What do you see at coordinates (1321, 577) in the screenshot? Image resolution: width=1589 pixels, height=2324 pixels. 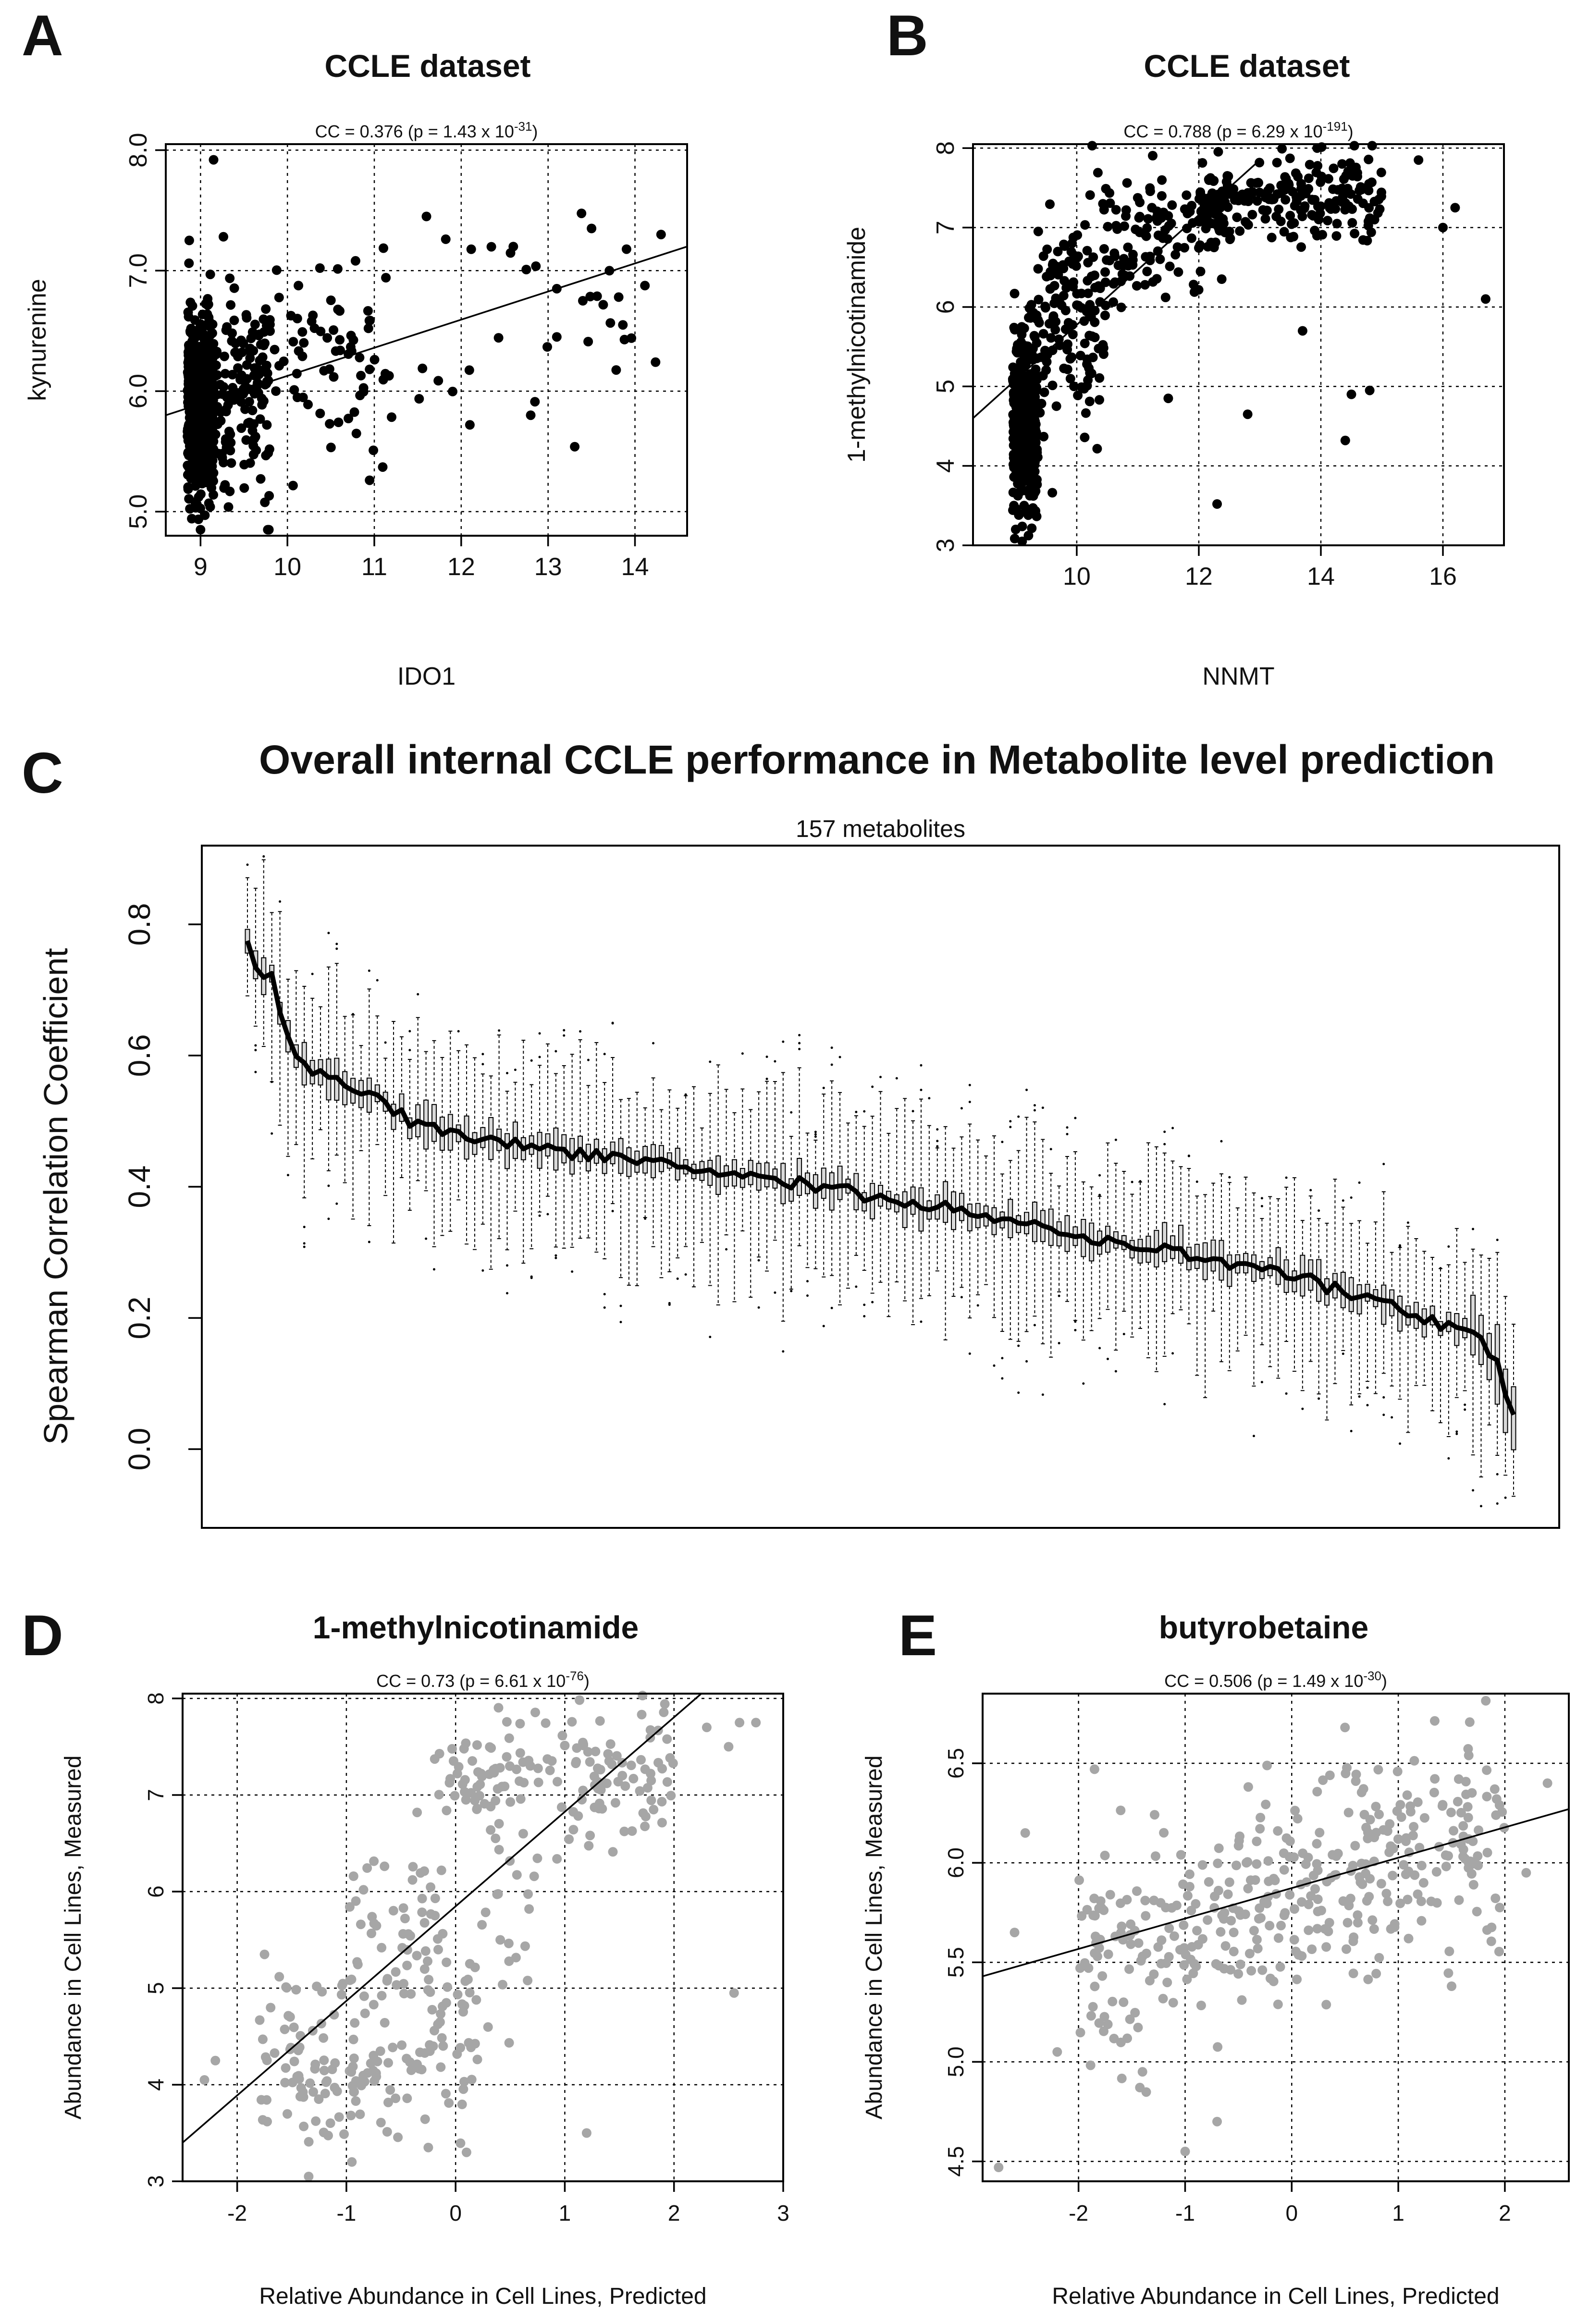 I see `x-tick-label: 14` at bounding box center [1321, 577].